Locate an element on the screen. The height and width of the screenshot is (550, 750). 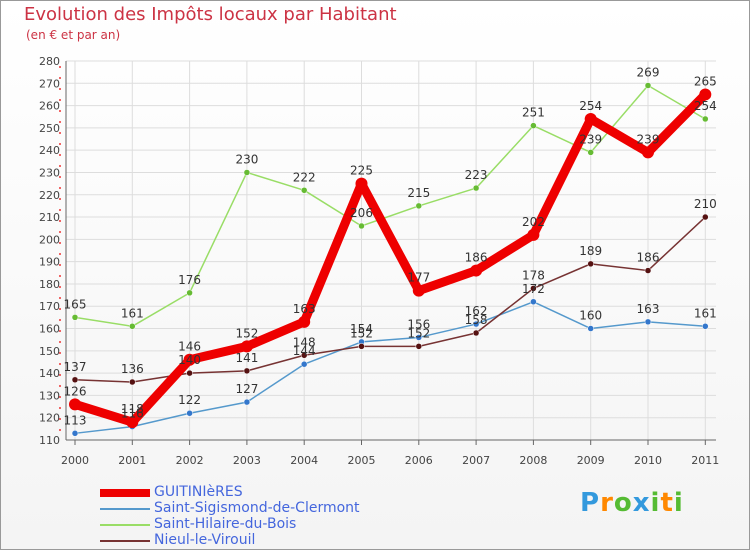
y-tick-label: 280 is located at coordinates (49, 61).